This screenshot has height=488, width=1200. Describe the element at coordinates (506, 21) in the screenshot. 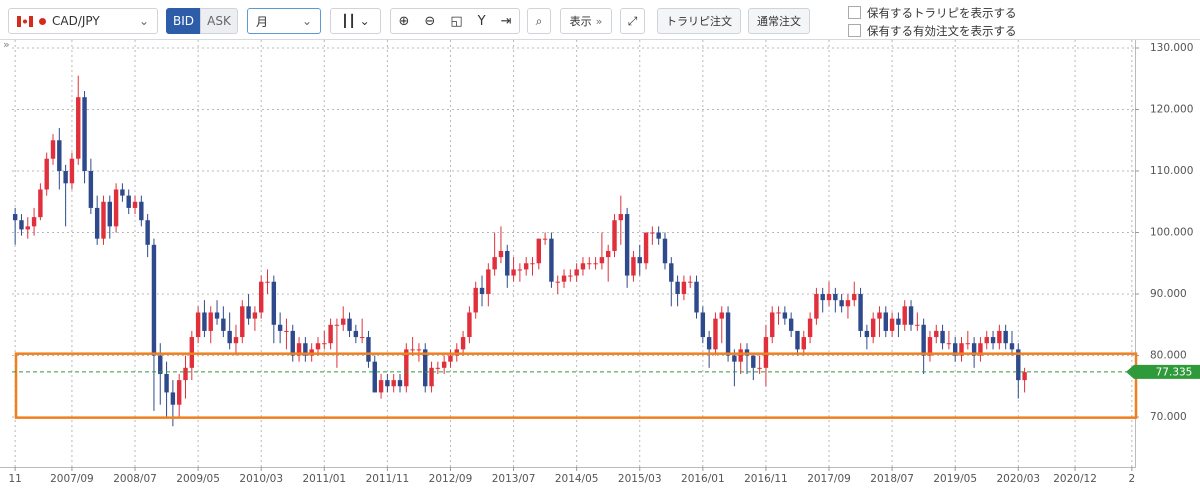

I see `scroll-end: ⇥` at that location.